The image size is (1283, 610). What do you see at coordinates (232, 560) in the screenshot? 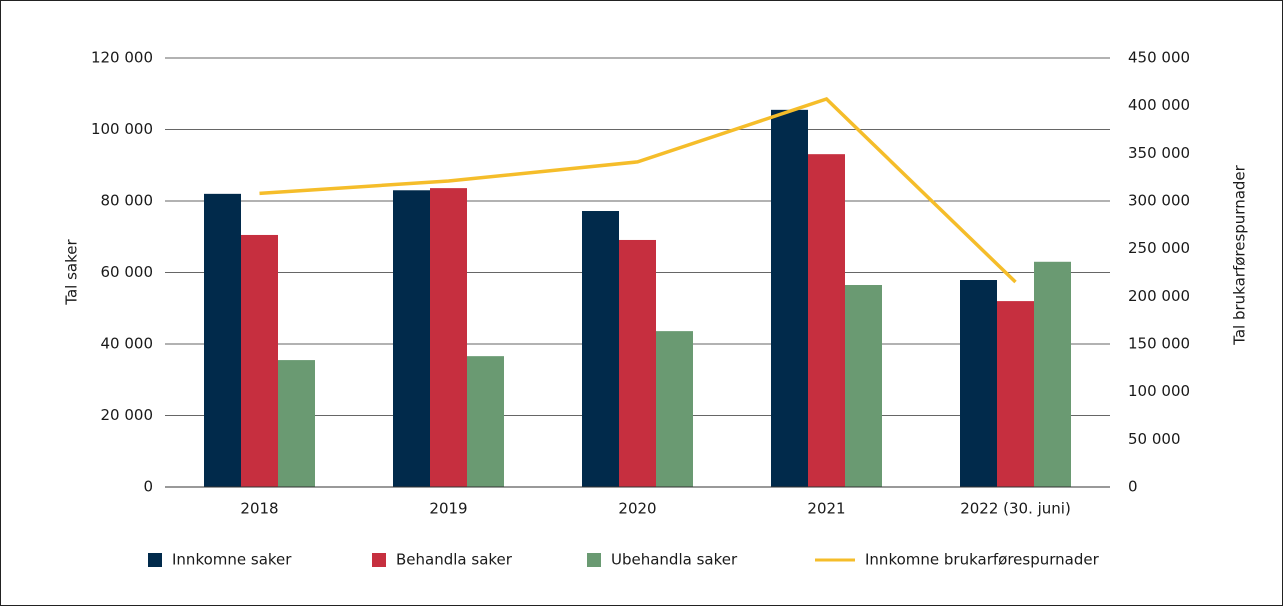
I see `legend-label: Innkomne saker` at bounding box center [232, 560].